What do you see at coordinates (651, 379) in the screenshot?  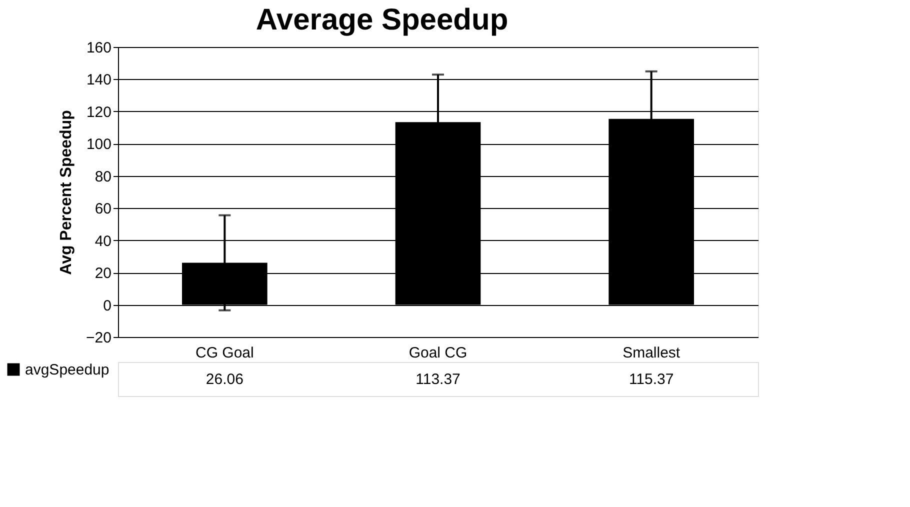 I see `data-label: 115.37` at bounding box center [651, 379].